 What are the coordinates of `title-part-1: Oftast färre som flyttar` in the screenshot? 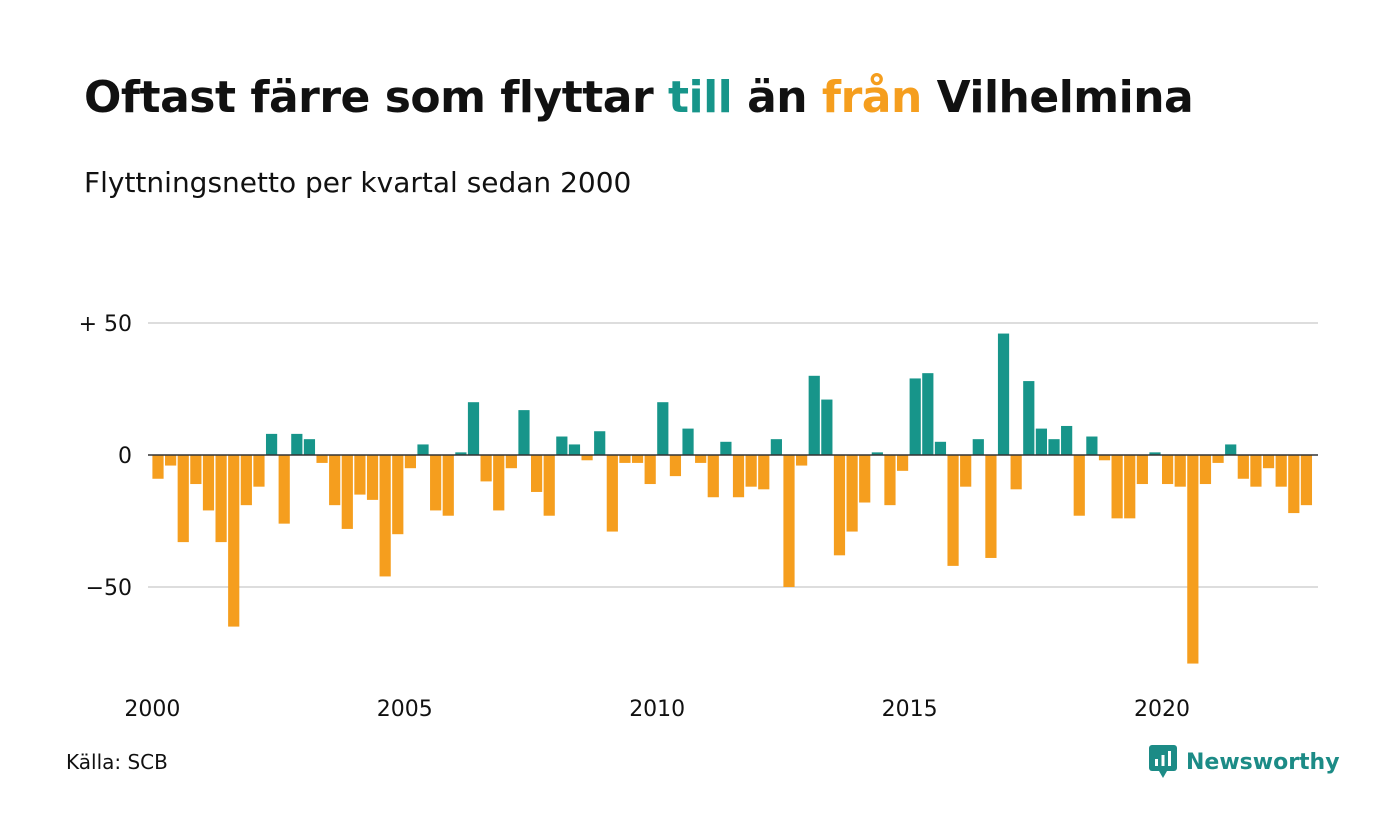 It's located at (376, 97).